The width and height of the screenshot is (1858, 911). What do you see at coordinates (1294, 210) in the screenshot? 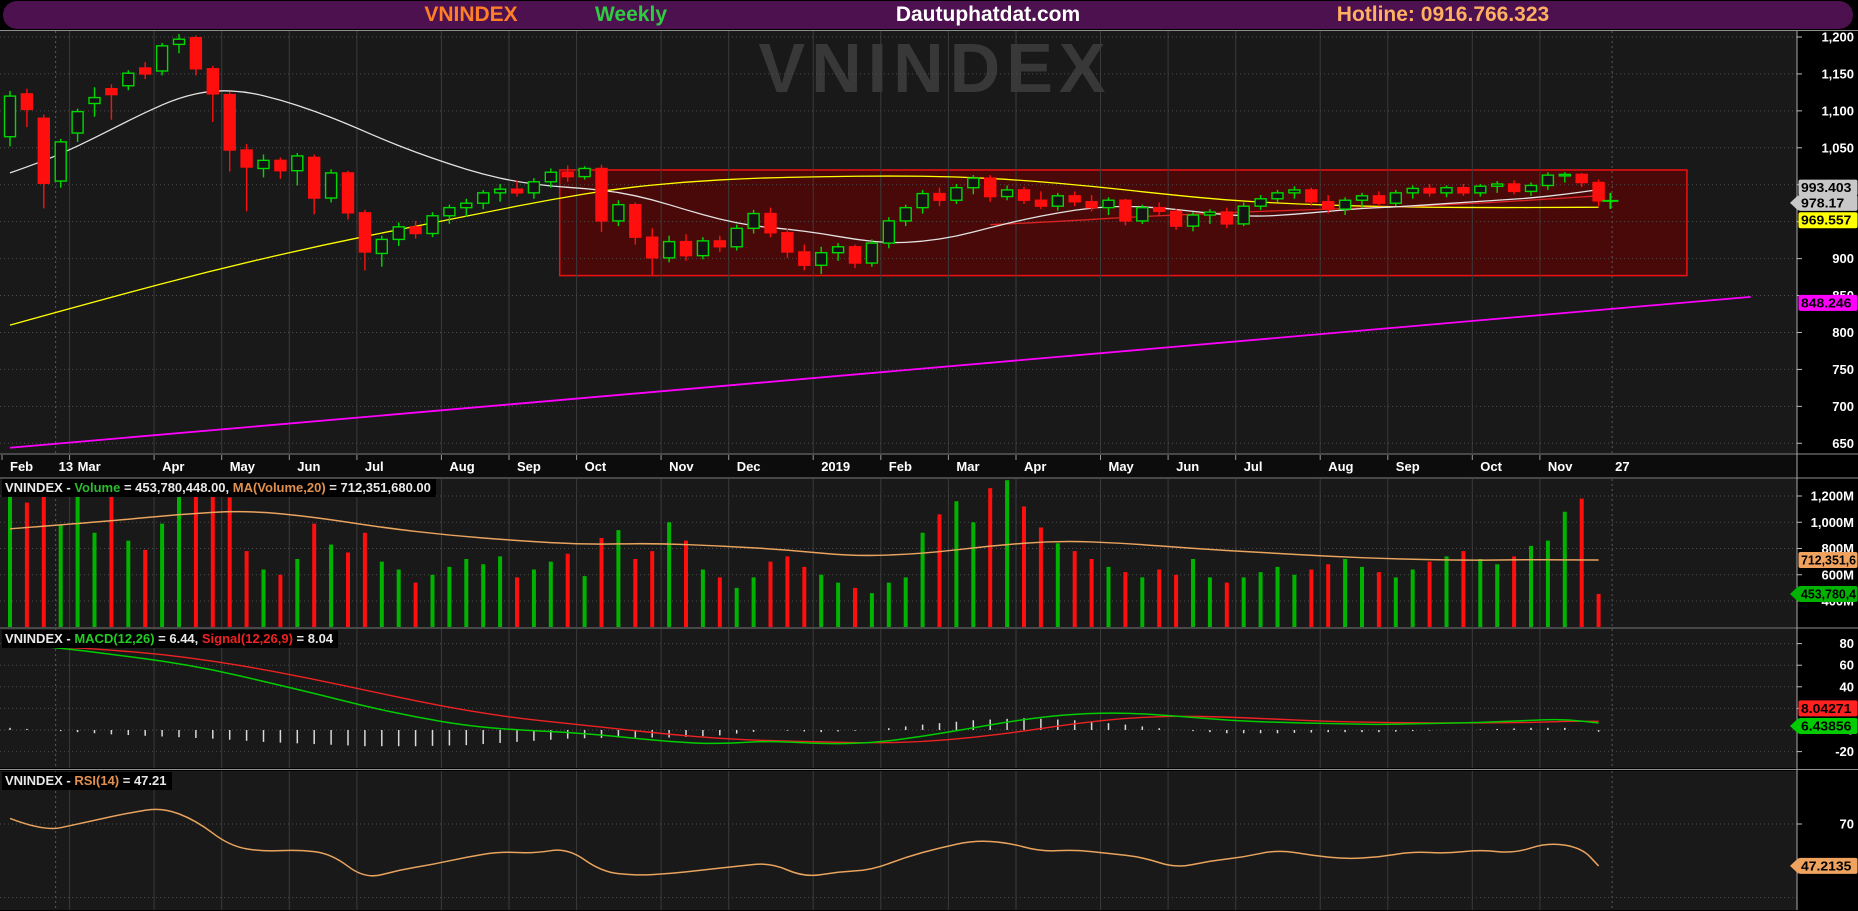
I see `ma-red` at bounding box center [1294, 210].